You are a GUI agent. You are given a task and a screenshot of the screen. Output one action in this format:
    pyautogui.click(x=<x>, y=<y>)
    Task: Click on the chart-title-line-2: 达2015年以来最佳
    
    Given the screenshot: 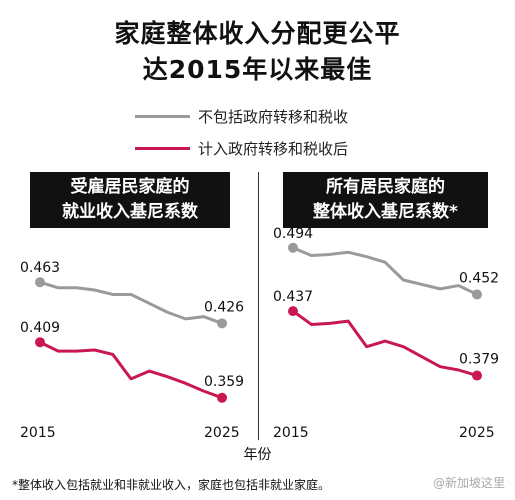 What is the action you would take?
    pyautogui.click(x=257, y=69)
    